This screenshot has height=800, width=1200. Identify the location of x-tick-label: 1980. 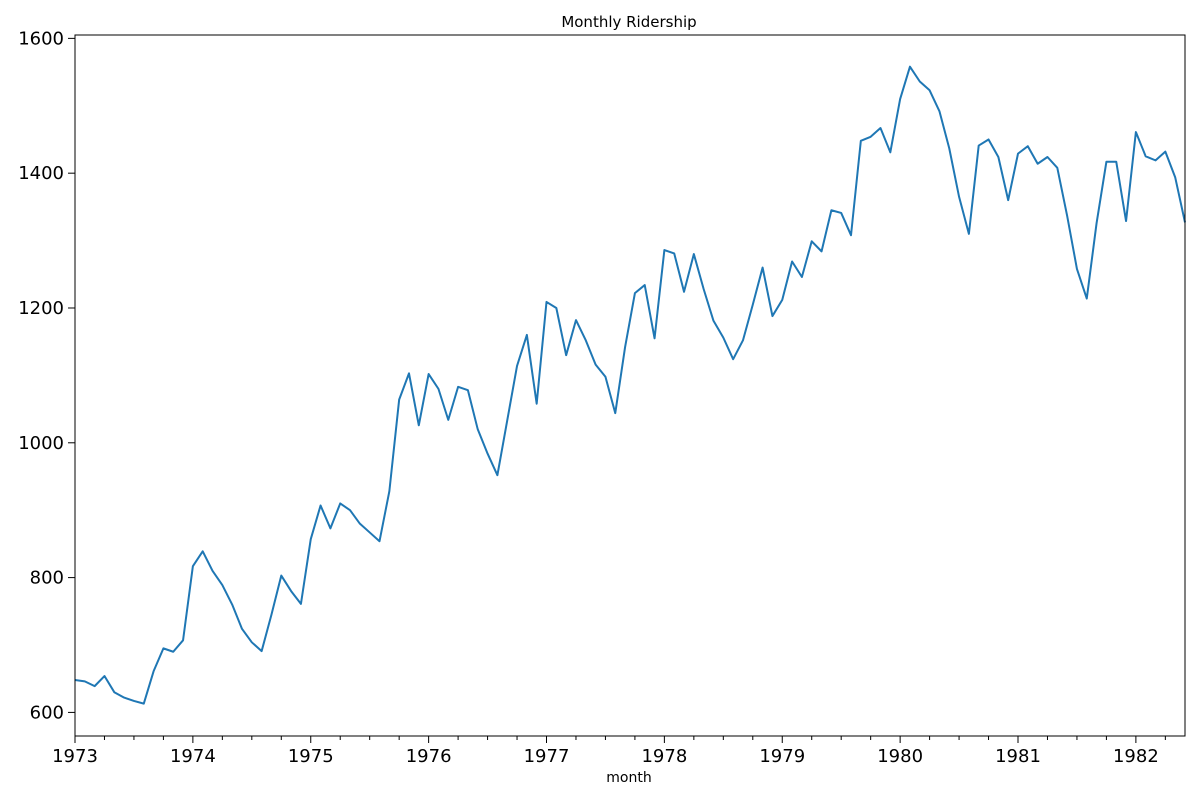
(900, 756).